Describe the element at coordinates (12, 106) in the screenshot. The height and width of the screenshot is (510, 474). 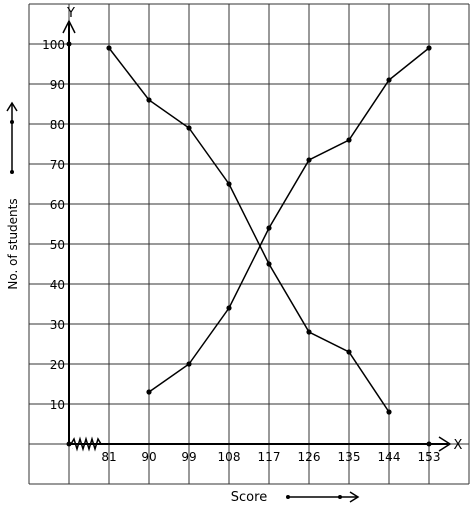
I see `y-direction-arrowhead-icon` at that location.